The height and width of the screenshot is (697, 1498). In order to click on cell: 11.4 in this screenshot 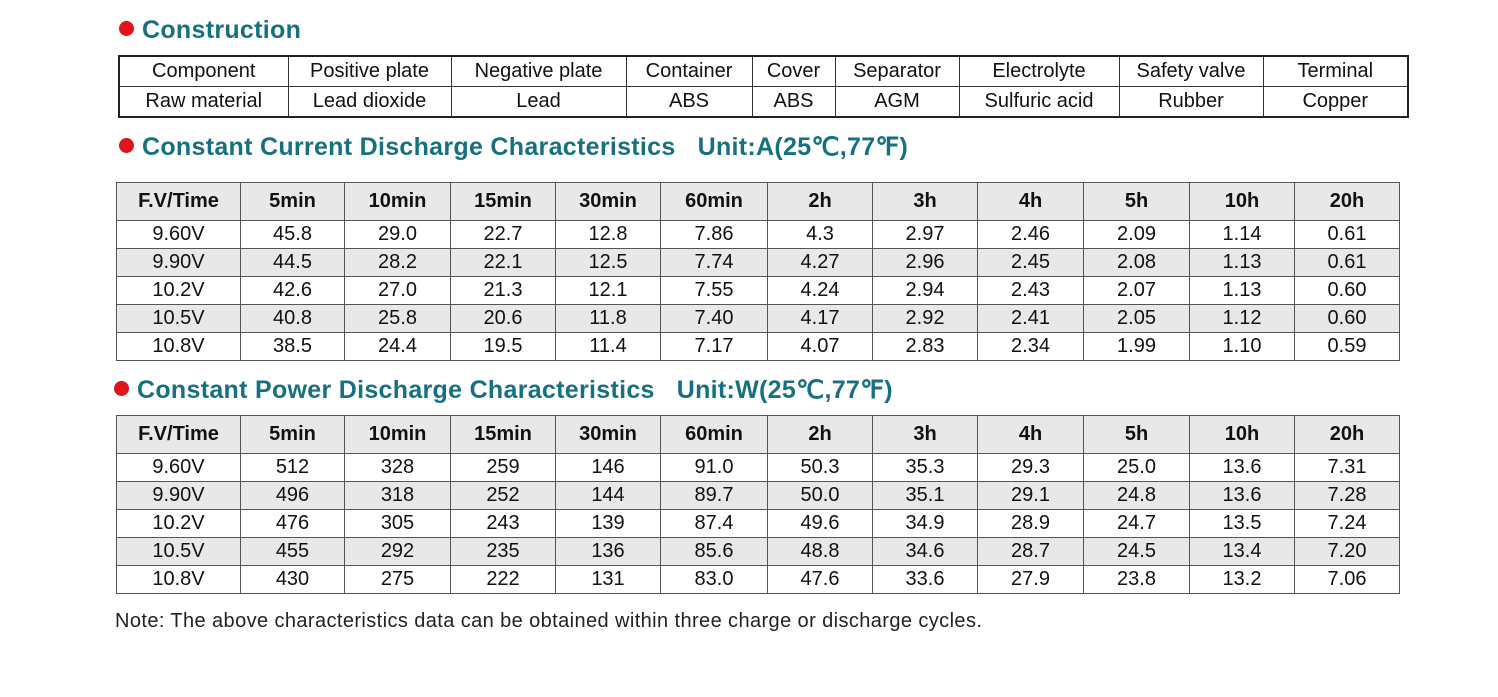, I will do `click(608, 346)`.